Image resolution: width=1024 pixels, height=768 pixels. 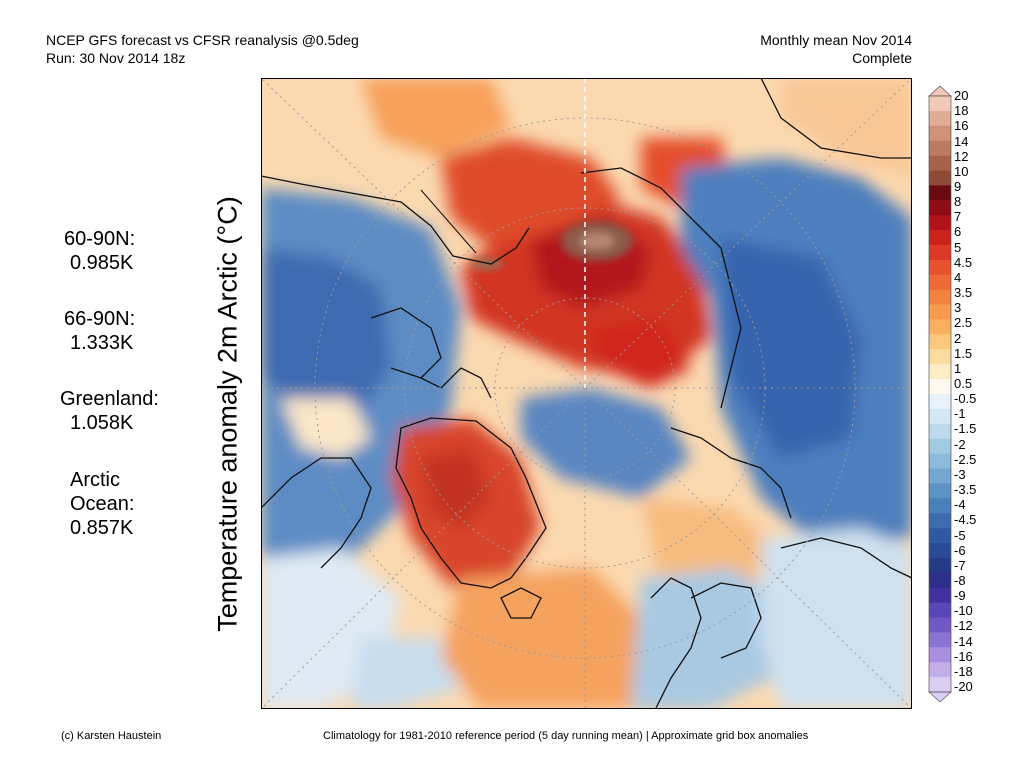 I want to click on stat-60-90n-value: 0.985K, so click(x=102, y=263).